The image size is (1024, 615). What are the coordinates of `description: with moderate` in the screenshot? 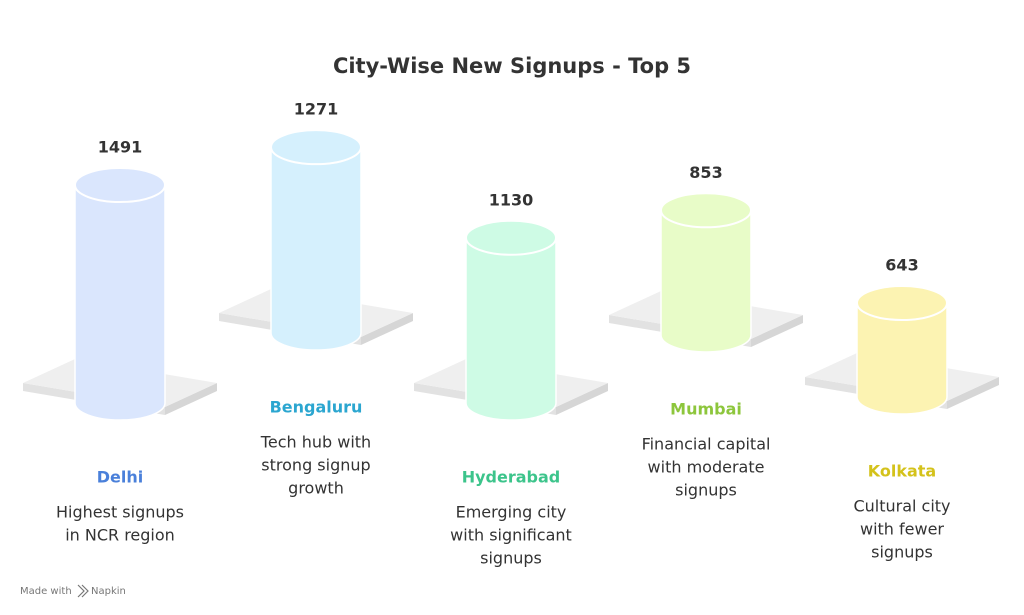 It's located at (706, 467).